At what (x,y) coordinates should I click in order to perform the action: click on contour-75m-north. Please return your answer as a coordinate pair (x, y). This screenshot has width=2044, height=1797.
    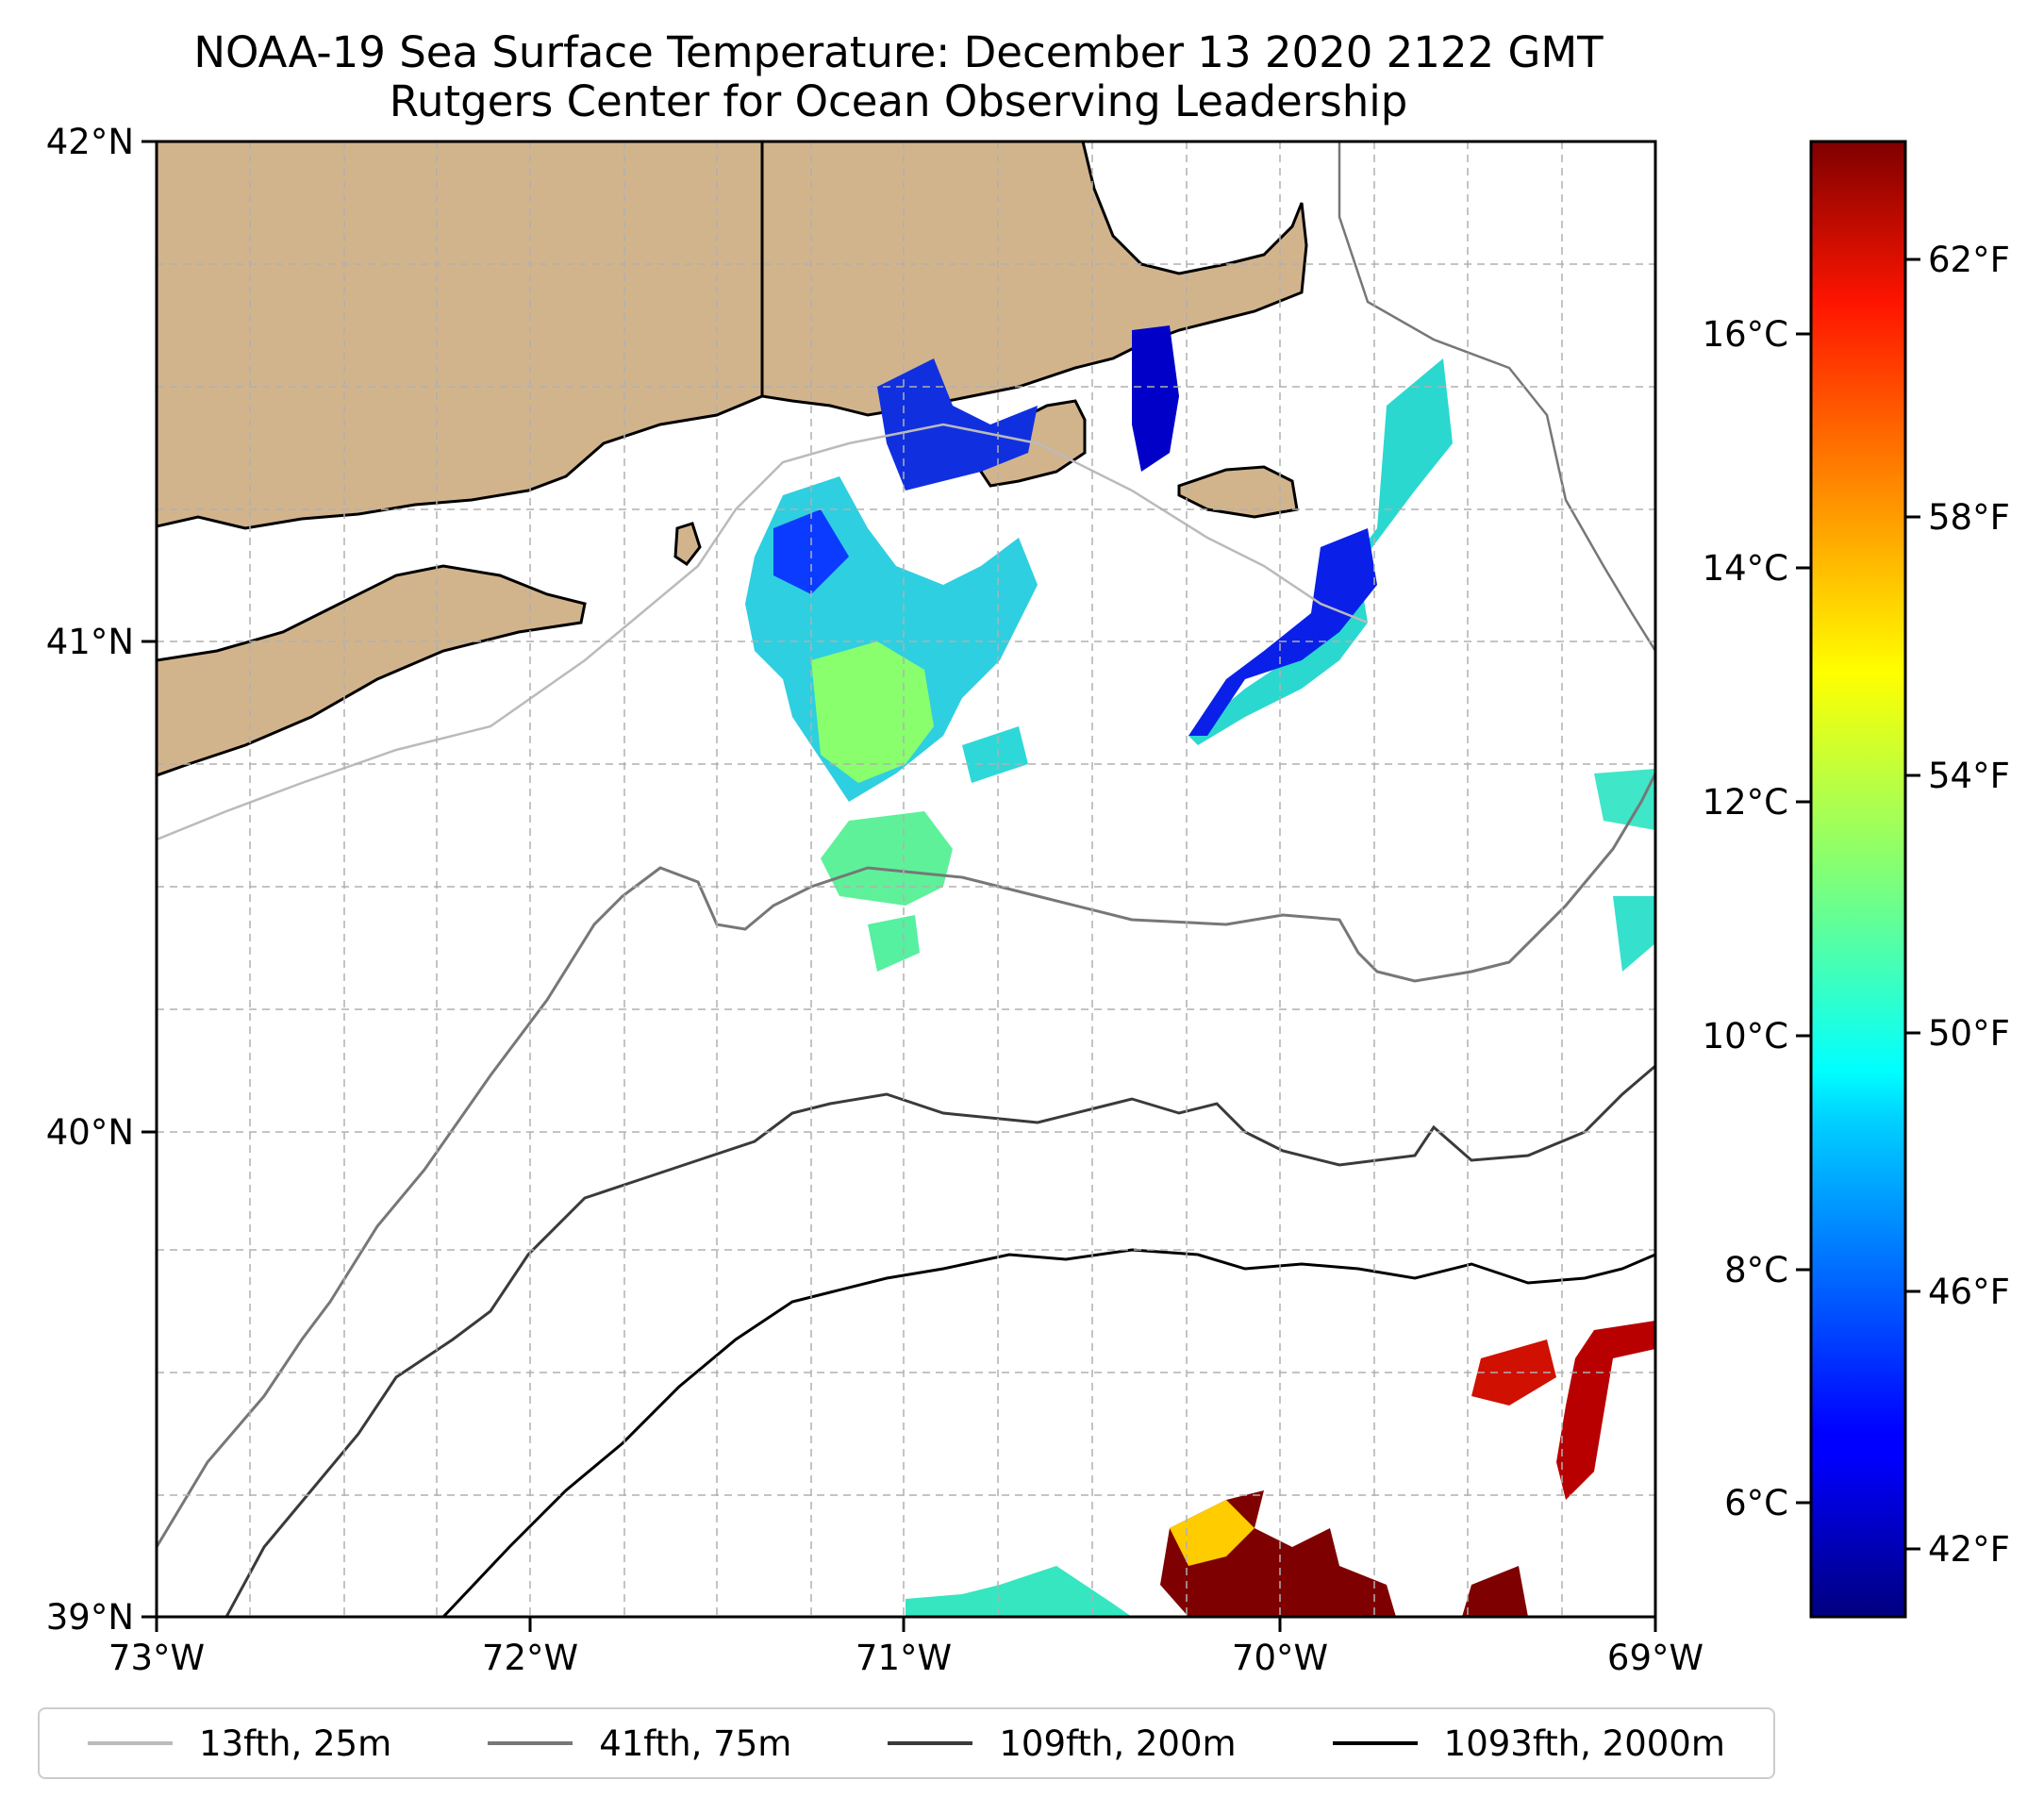
    Looking at the image, I should click on (1497, 396).